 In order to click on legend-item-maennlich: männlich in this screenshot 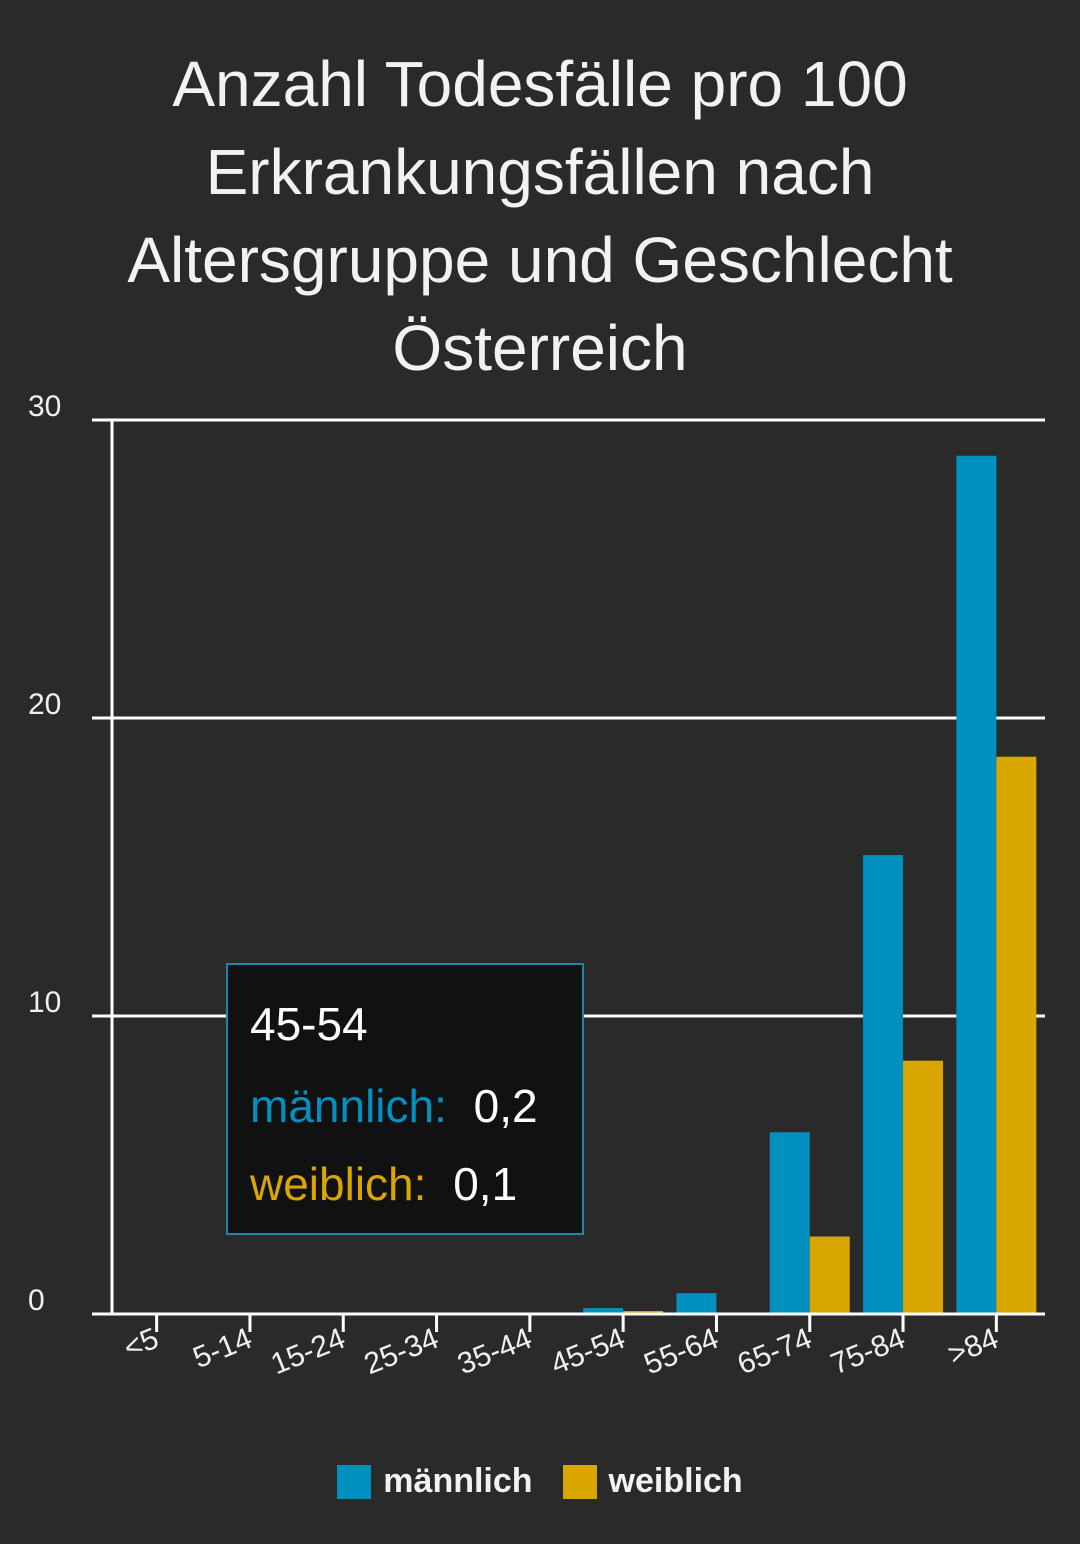, I will do `click(435, 1481)`.